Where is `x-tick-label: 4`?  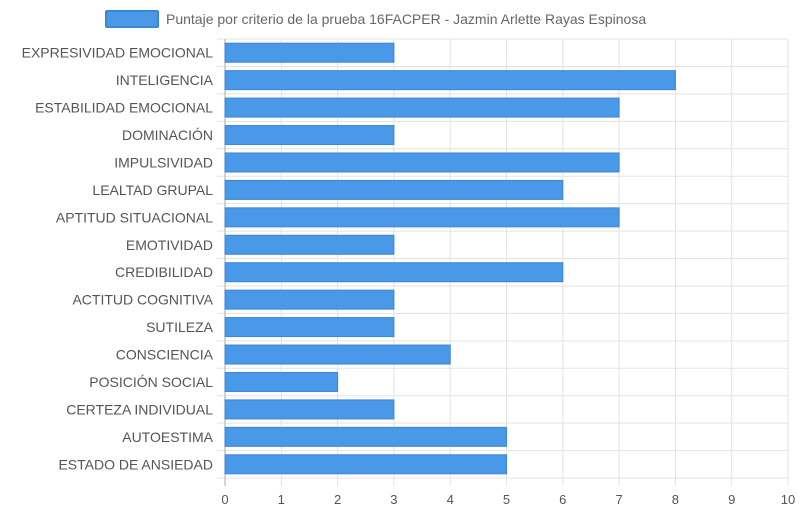
x-tick-label: 4 is located at coordinates (450, 499).